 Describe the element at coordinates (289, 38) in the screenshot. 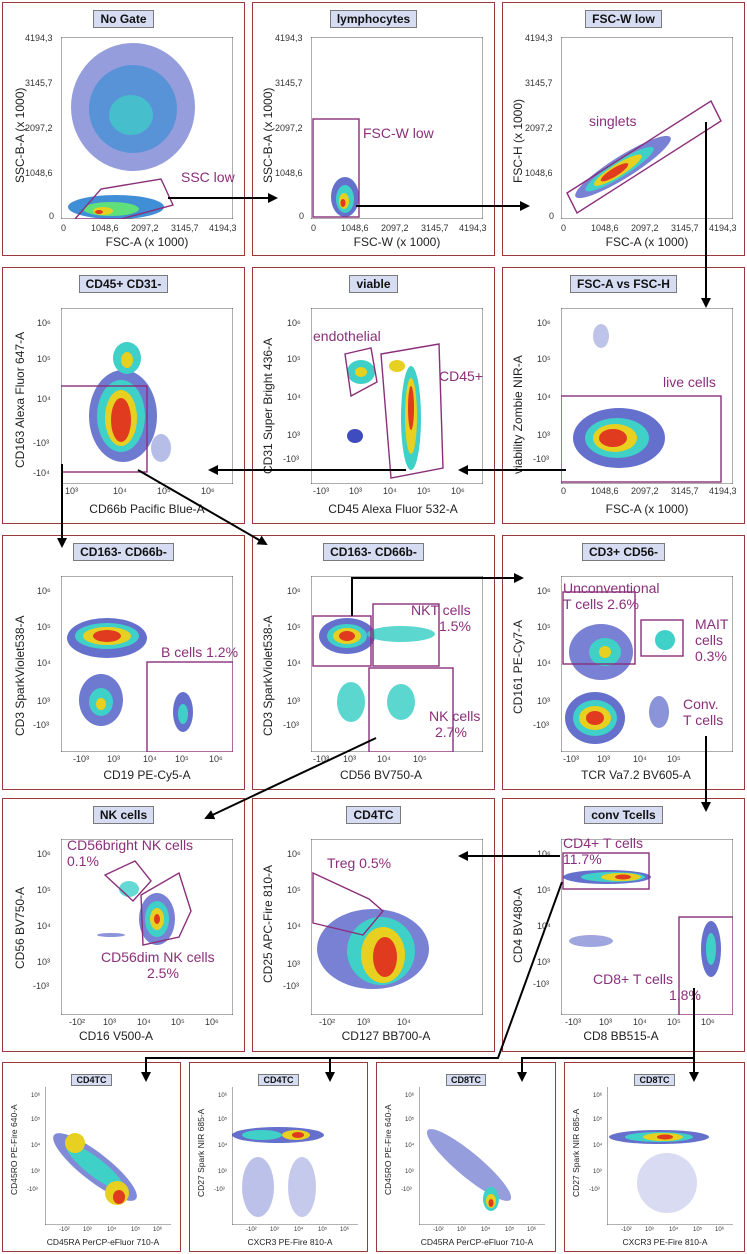

I see `y-tick: 4194,3` at that location.